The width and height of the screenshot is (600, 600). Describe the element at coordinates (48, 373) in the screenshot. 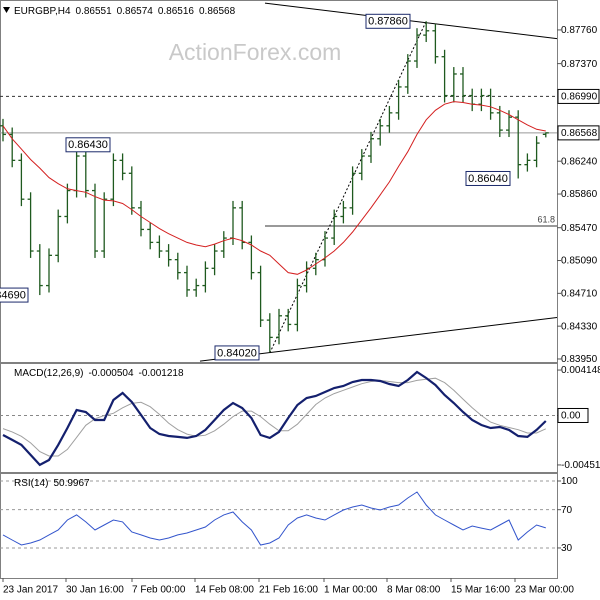

I see `header-title: MACD(12,26,9)` at that location.